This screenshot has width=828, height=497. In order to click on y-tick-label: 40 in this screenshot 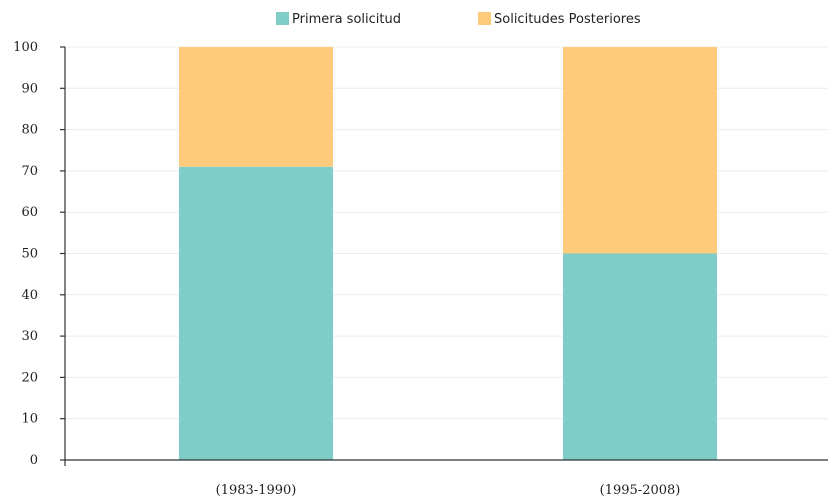, I will do `click(29, 295)`.